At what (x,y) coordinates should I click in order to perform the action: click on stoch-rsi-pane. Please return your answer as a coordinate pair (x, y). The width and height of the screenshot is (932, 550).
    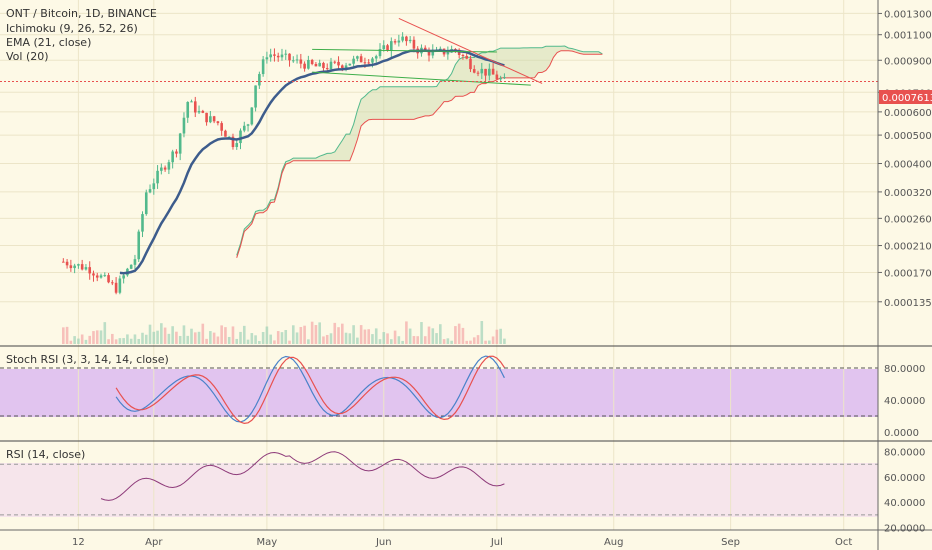
    Looking at the image, I should click on (439, 390).